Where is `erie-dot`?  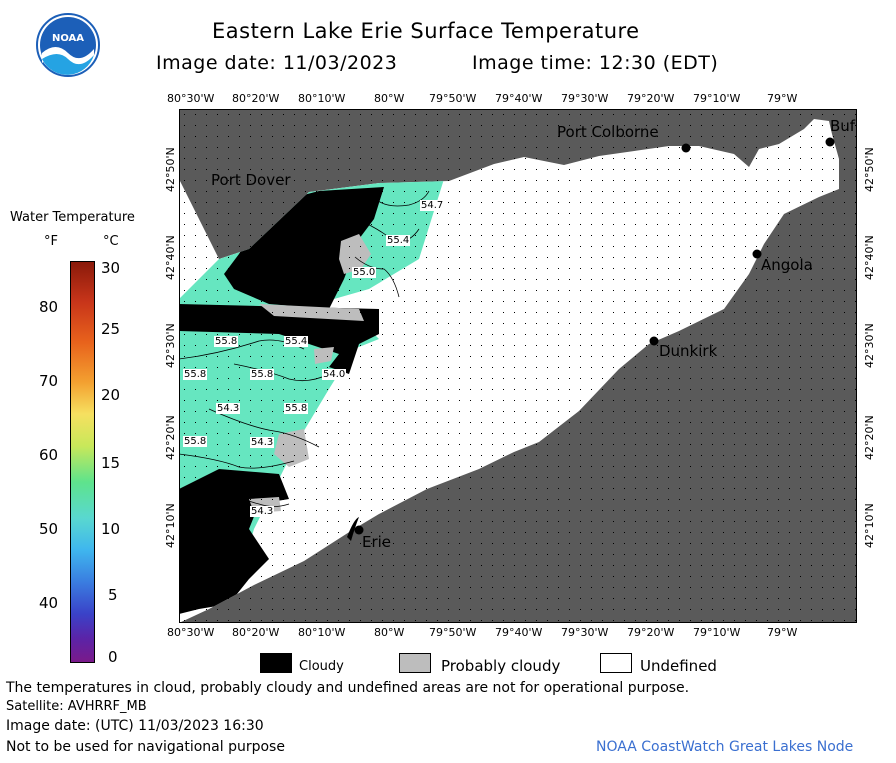 erie-dot is located at coordinates (359, 530).